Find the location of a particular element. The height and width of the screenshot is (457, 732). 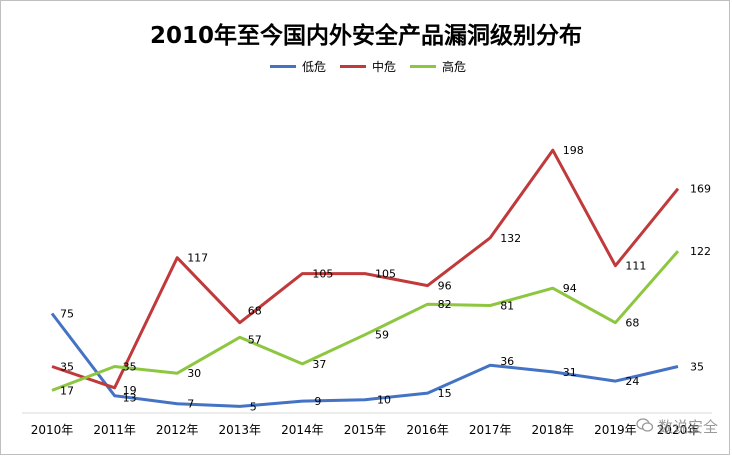

data-label-low: 13 is located at coordinates (130, 398).